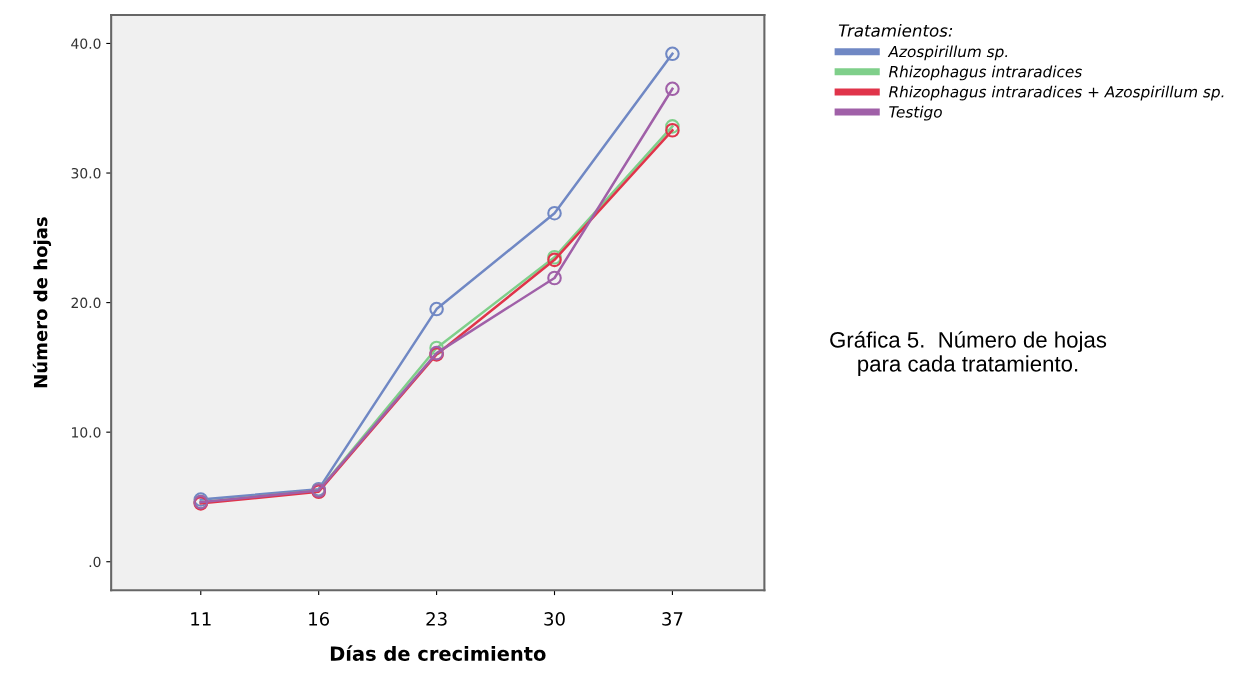 The image size is (1249, 680). Describe the element at coordinates (915, 113) in the screenshot. I see `legend-label: Testigo` at that location.